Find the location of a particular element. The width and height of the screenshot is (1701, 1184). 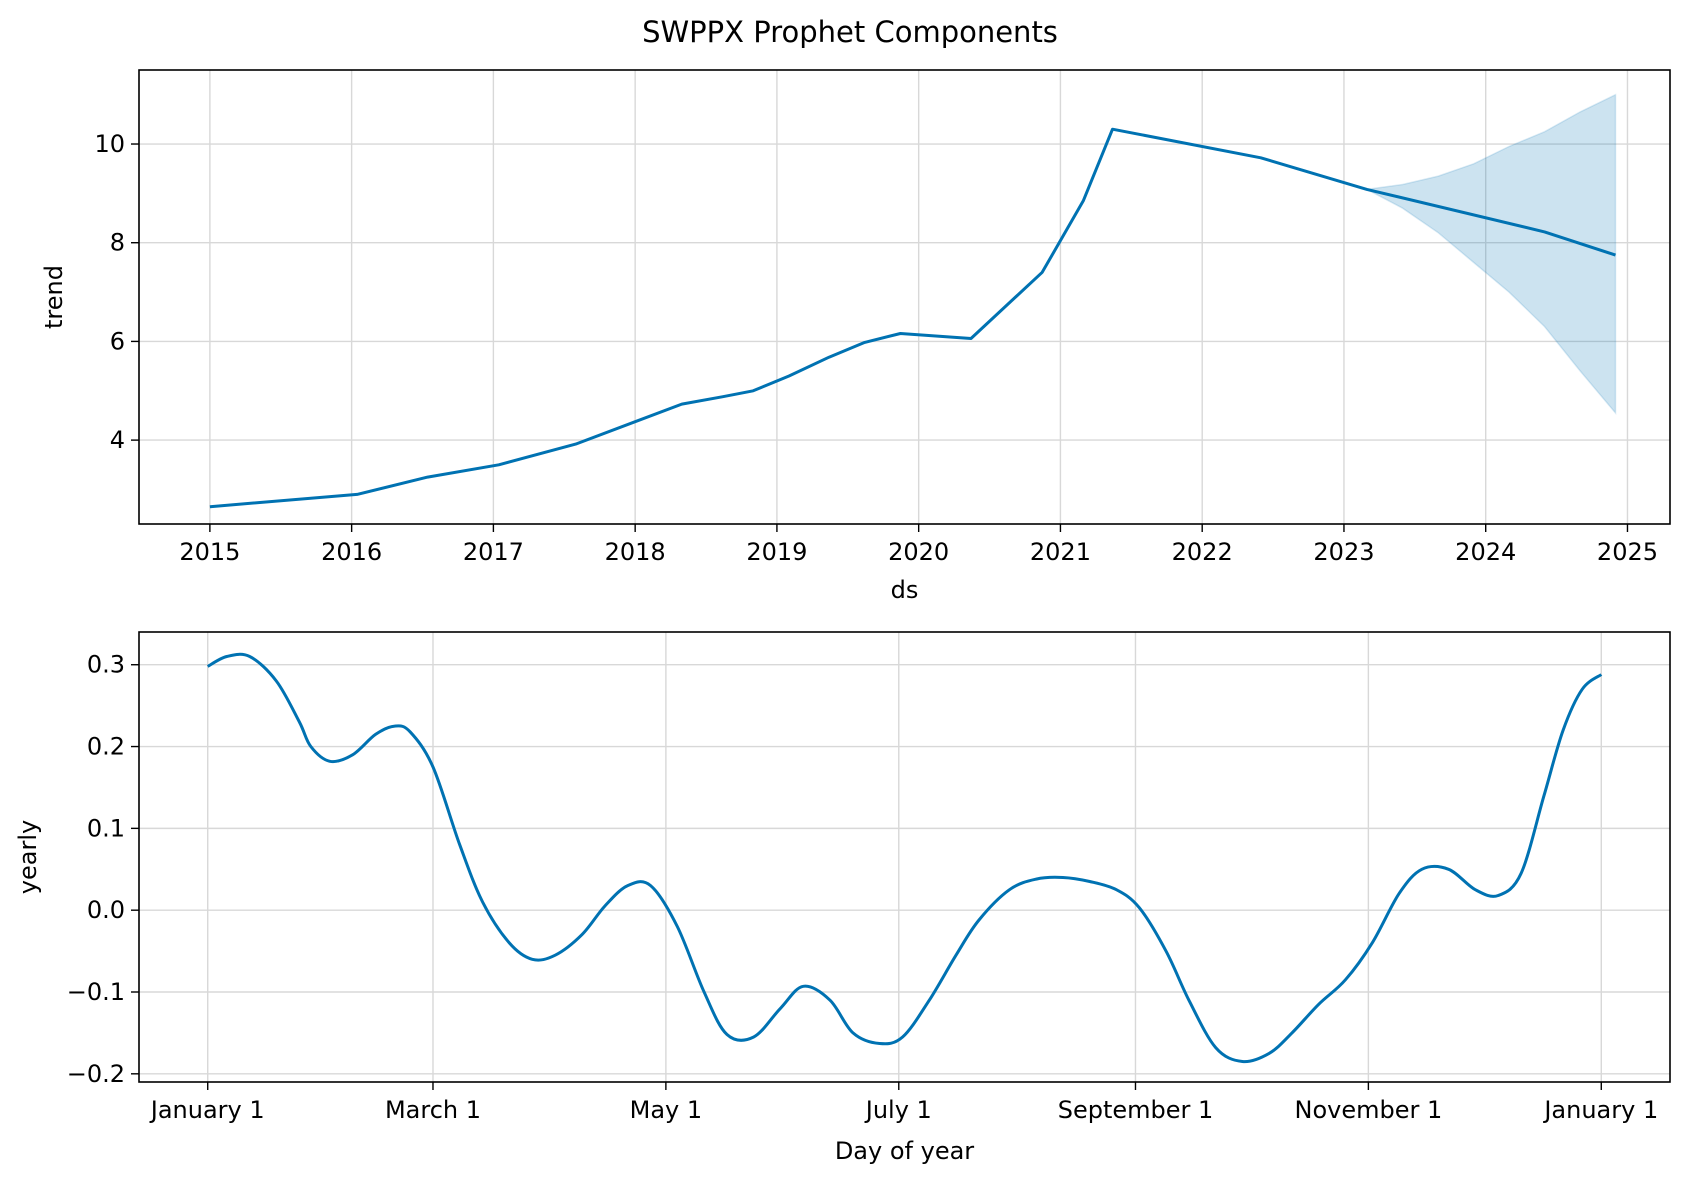

x-tick-label: 2016 is located at coordinates (351, 552).